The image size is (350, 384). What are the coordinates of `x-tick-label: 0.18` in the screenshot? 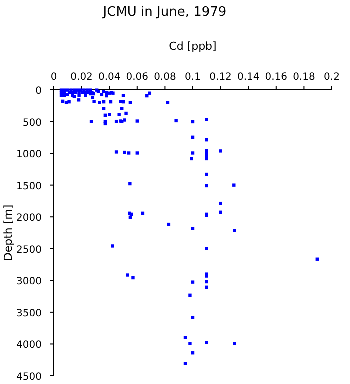 It's located at (304, 77).